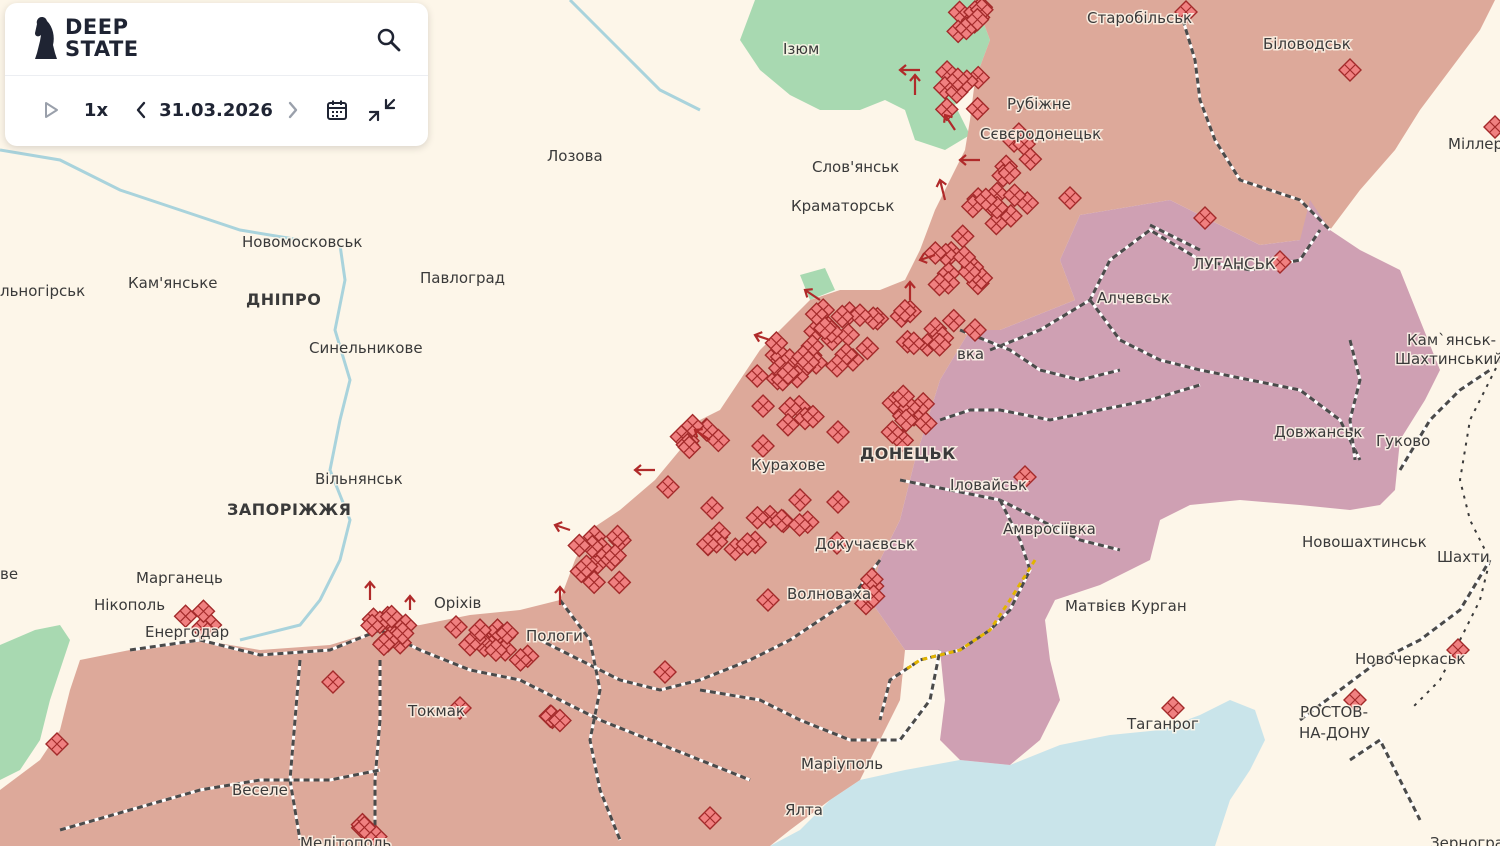  Describe the element at coordinates (86, 38) in the screenshot. I see `deepstate-logo: DEEP STATE` at that location.